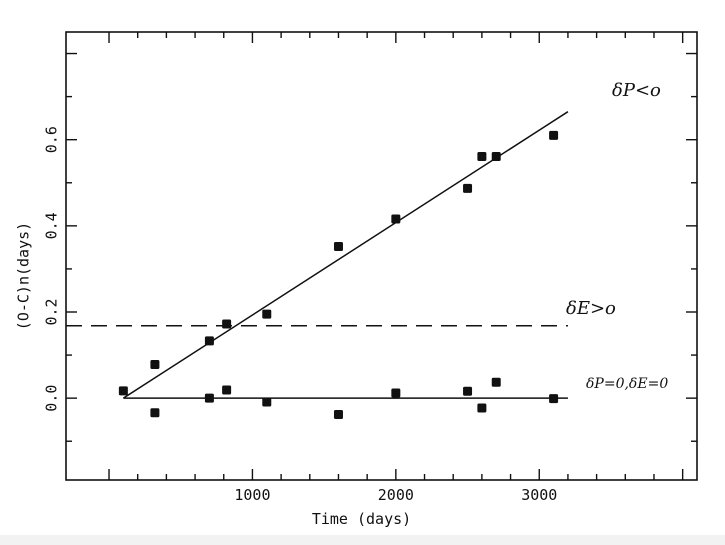  Describe the element at coordinates (361, 519) in the screenshot. I see `x-axis-title: Time (days)` at that location.